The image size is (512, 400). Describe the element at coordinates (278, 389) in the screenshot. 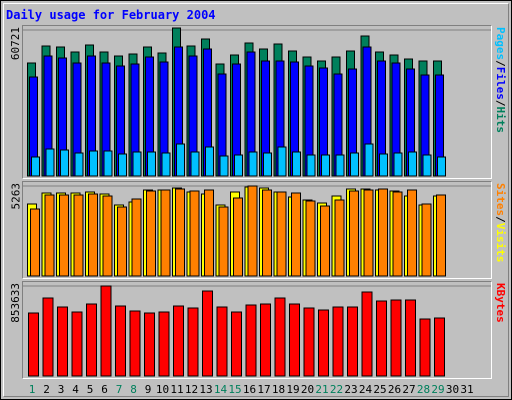

I see `x-tick-label: 18` at that location.